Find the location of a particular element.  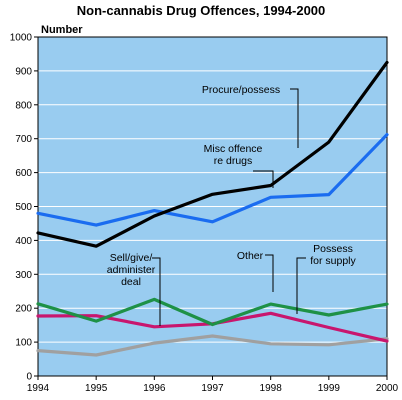

x-tick-label: 1996 is located at coordinates (154, 388).